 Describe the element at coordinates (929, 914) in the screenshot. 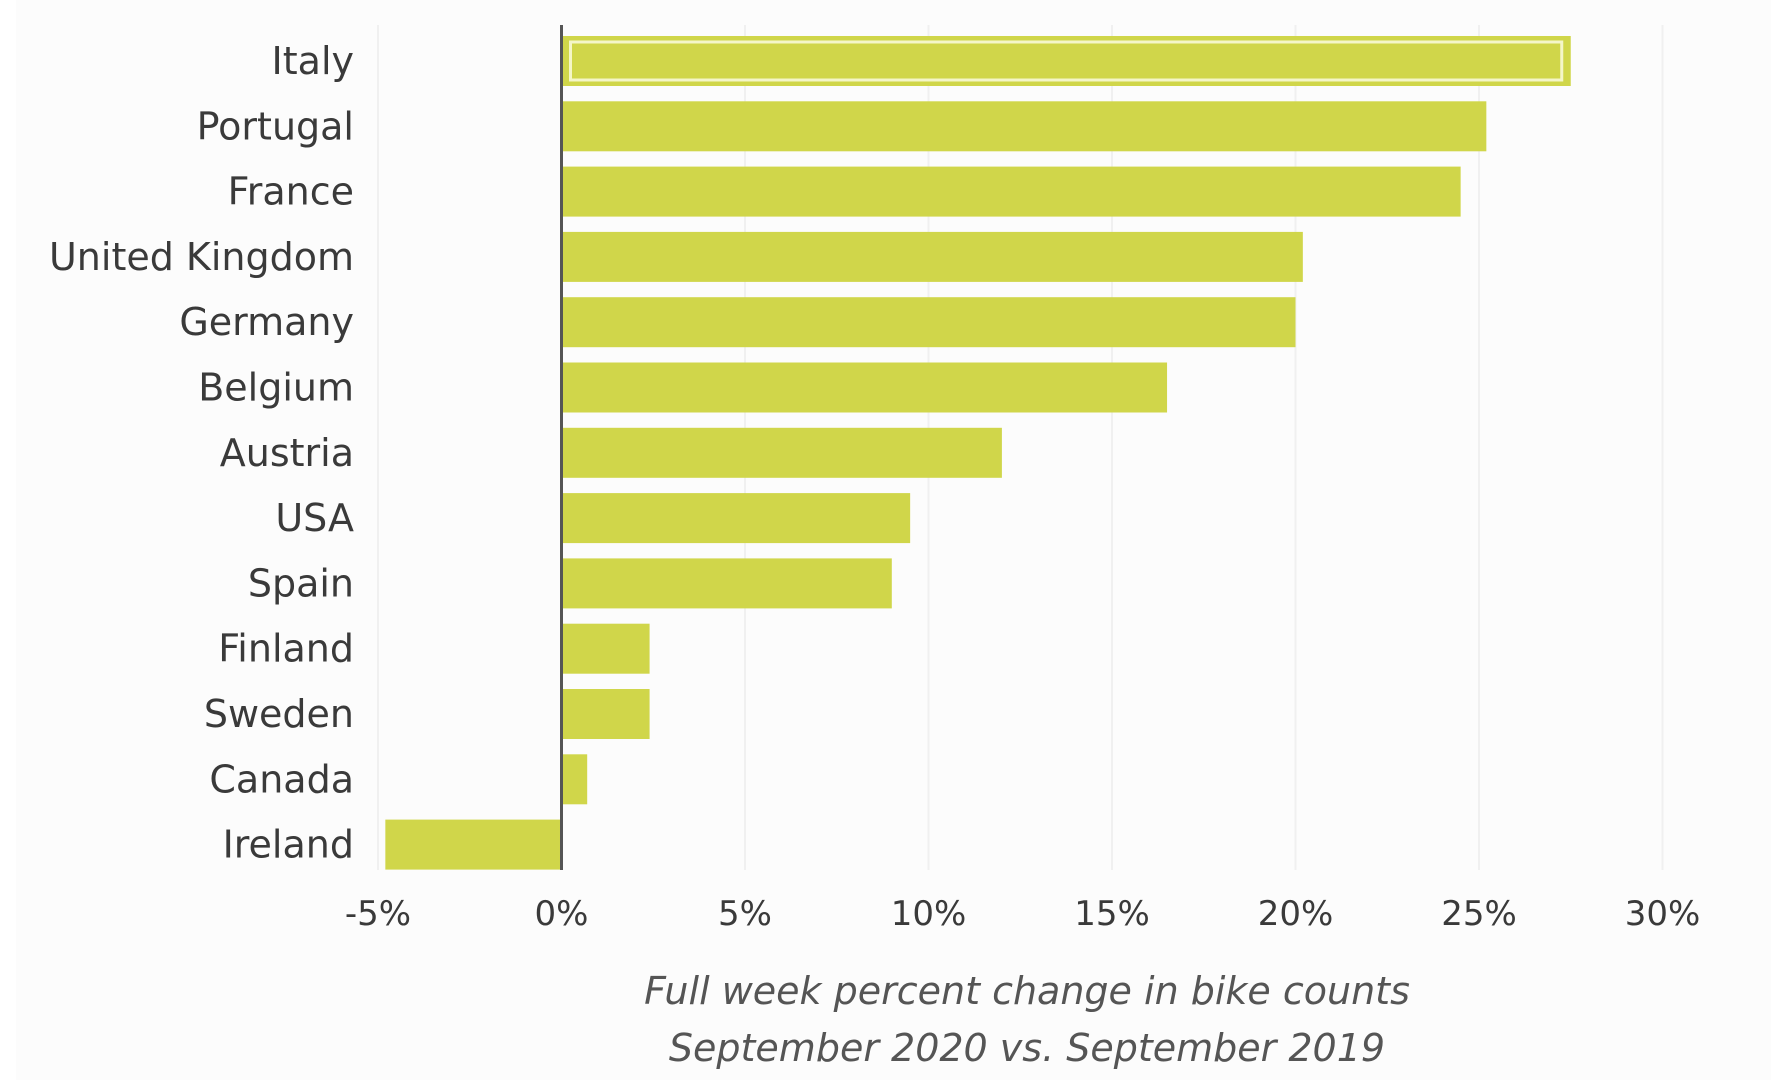

I see `x-tick-label-3: 10%` at that location.